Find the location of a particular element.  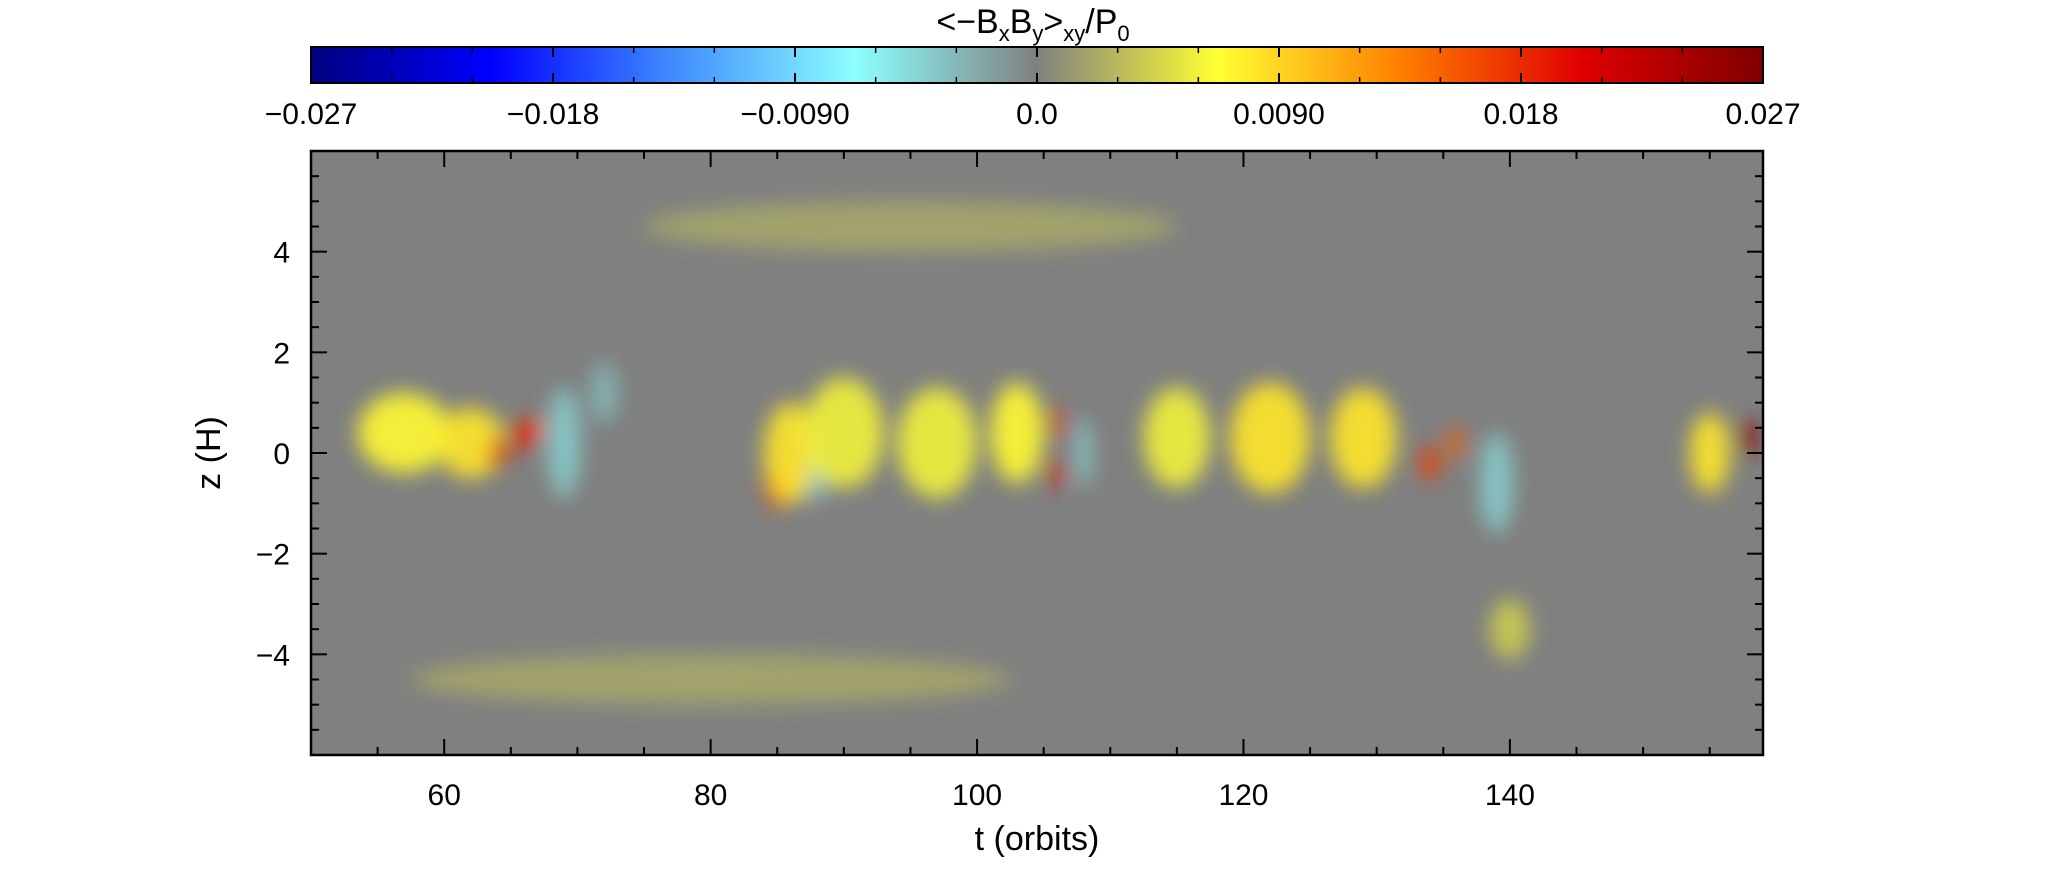

colorbar-ticks is located at coordinates (1037, 65).